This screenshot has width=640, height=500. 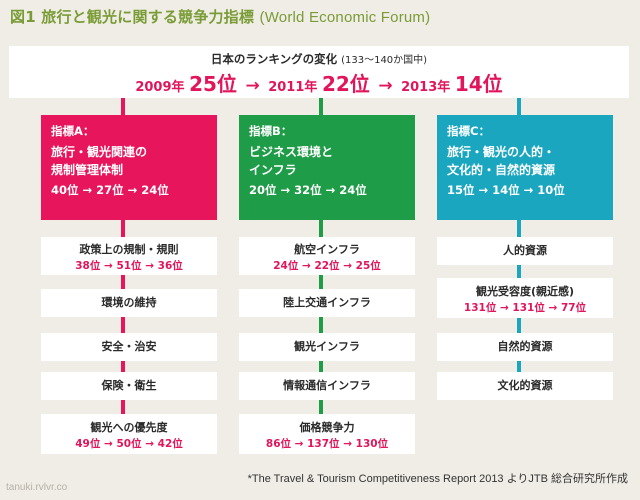 I want to click on sub-item-name: 航空インフラ, so click(x=327, y=249).